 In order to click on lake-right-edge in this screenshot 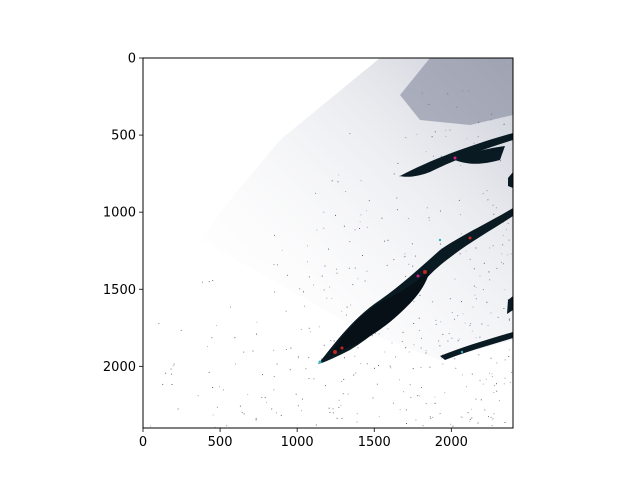, I will do `click(510, 305)`.